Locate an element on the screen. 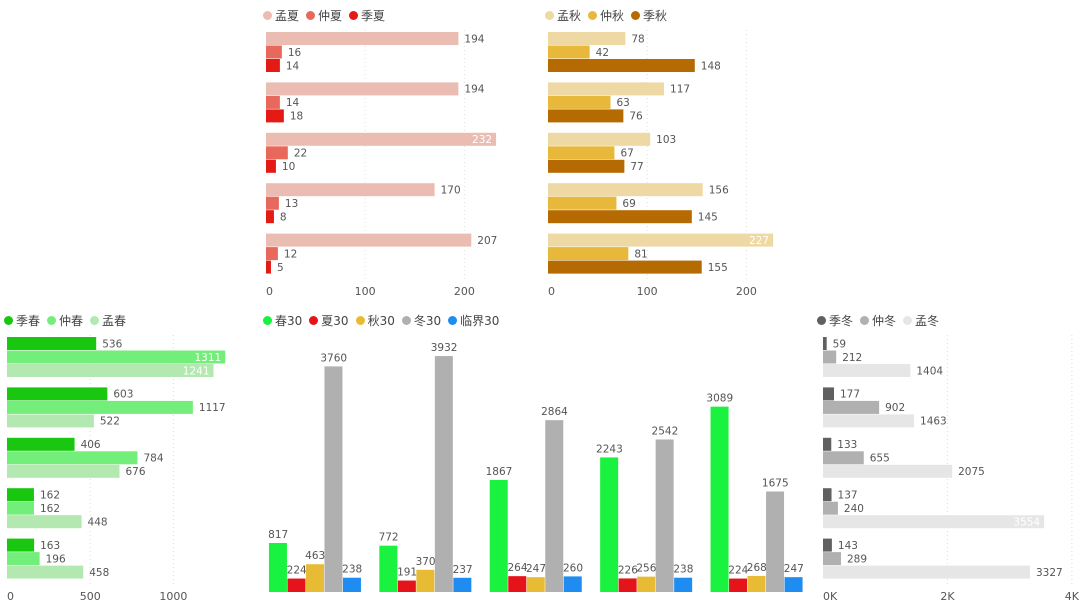 Image resolution: width=1080 pixels, height=606 pixels. legend-item: 秋30 is located at coordinates (375, 320).